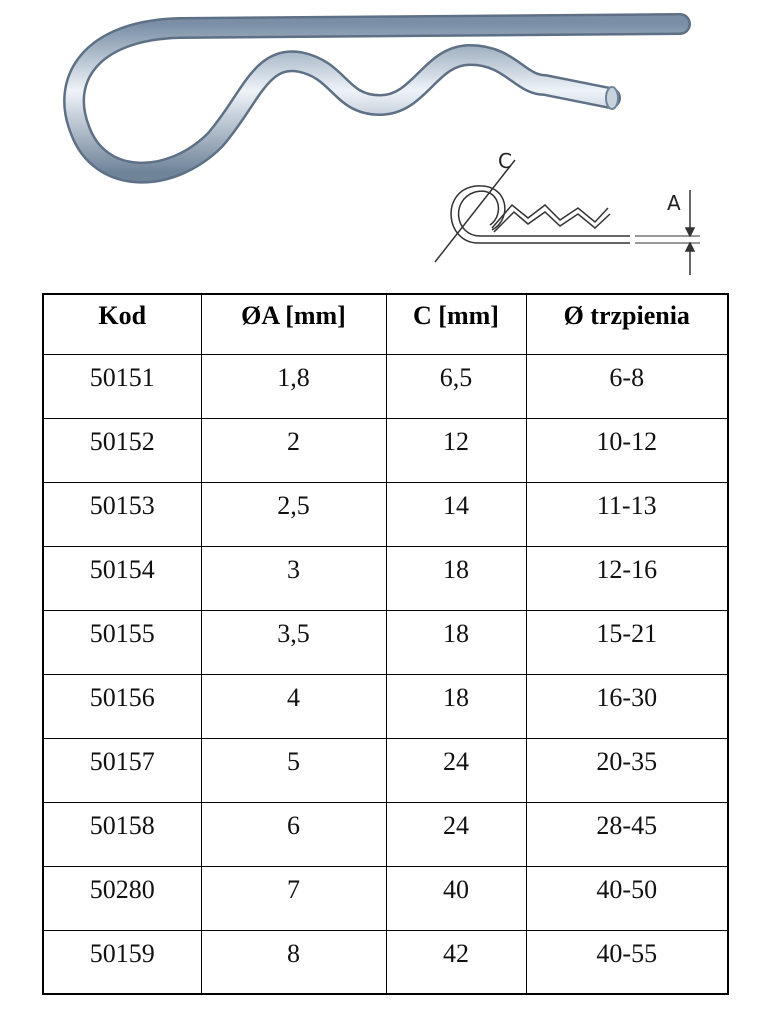  I want to click on table-row: 50154 3 18 12-16, so click(385, 578).